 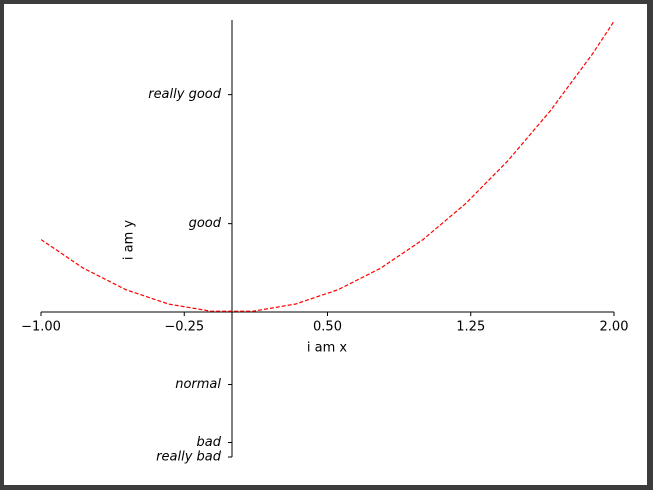 What do you see at coordinates (189, 457) in the screenshot?
I see `y-tick-label: really bad` at bounding box center [189, 457].